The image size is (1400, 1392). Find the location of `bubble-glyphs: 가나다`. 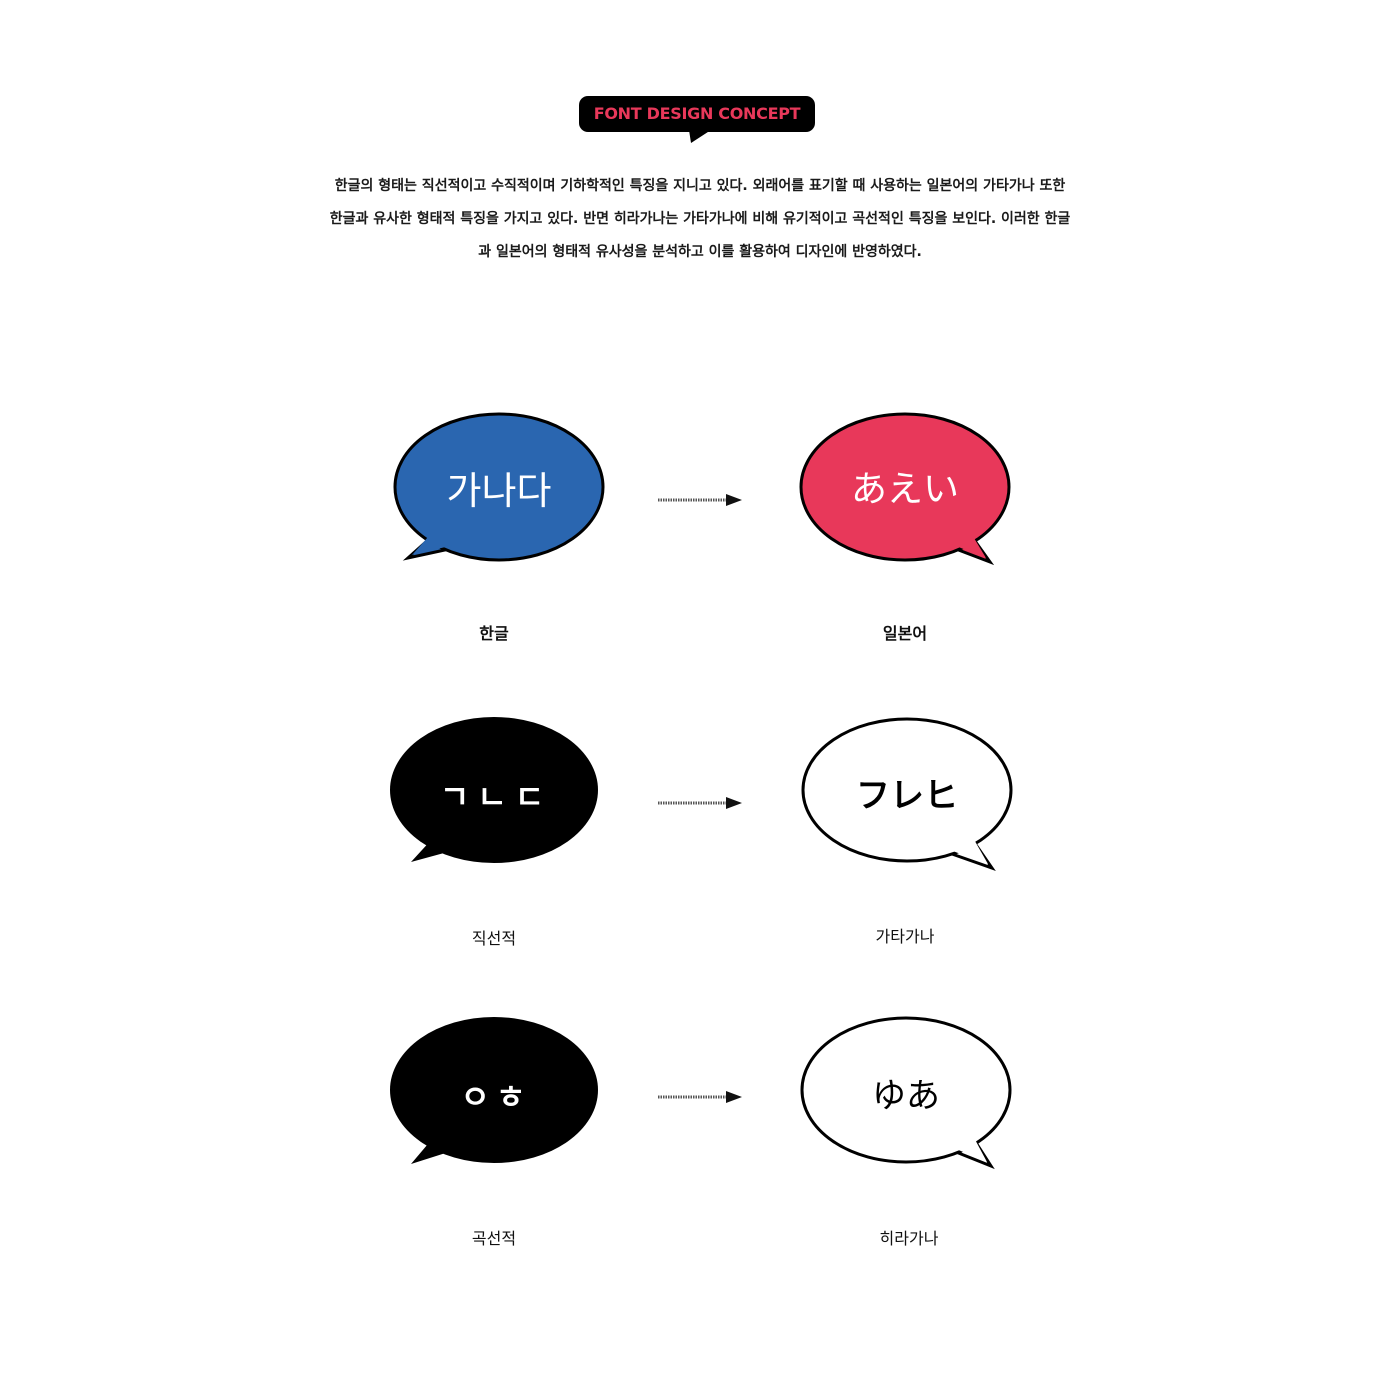

bubble-glyphs: 가나다 is located at coordinates (499, 491).